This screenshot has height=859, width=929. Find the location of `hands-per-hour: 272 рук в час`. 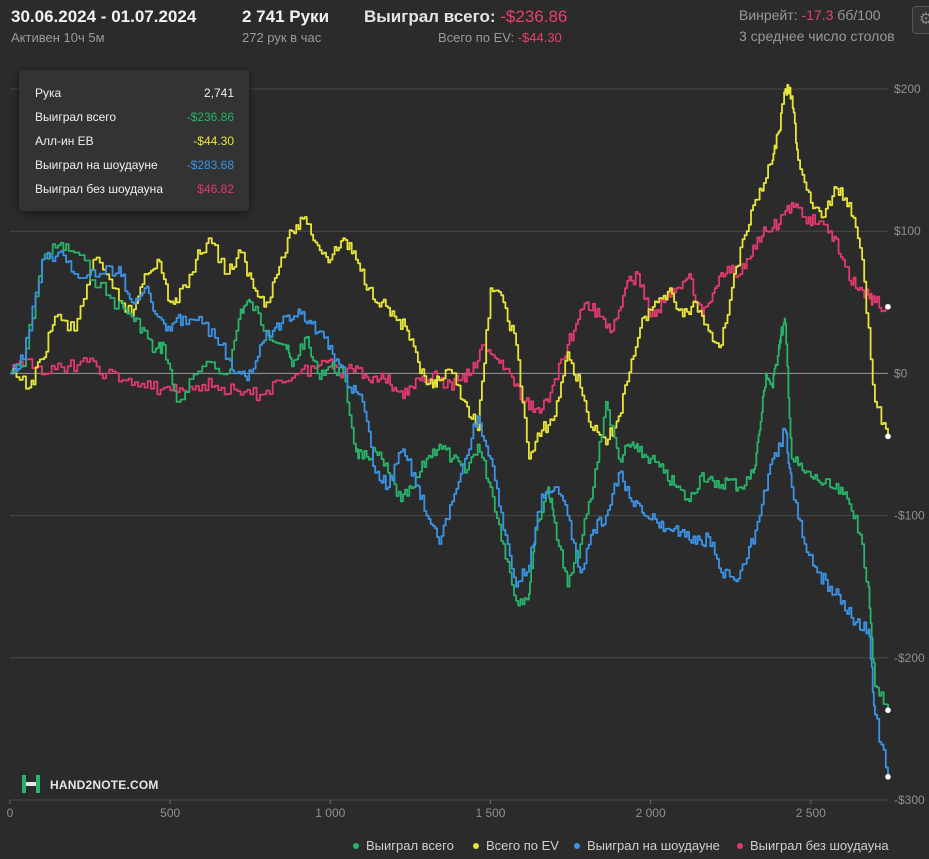

hands-per-hour: 272 рук в час is located at coordinates (282, 37).